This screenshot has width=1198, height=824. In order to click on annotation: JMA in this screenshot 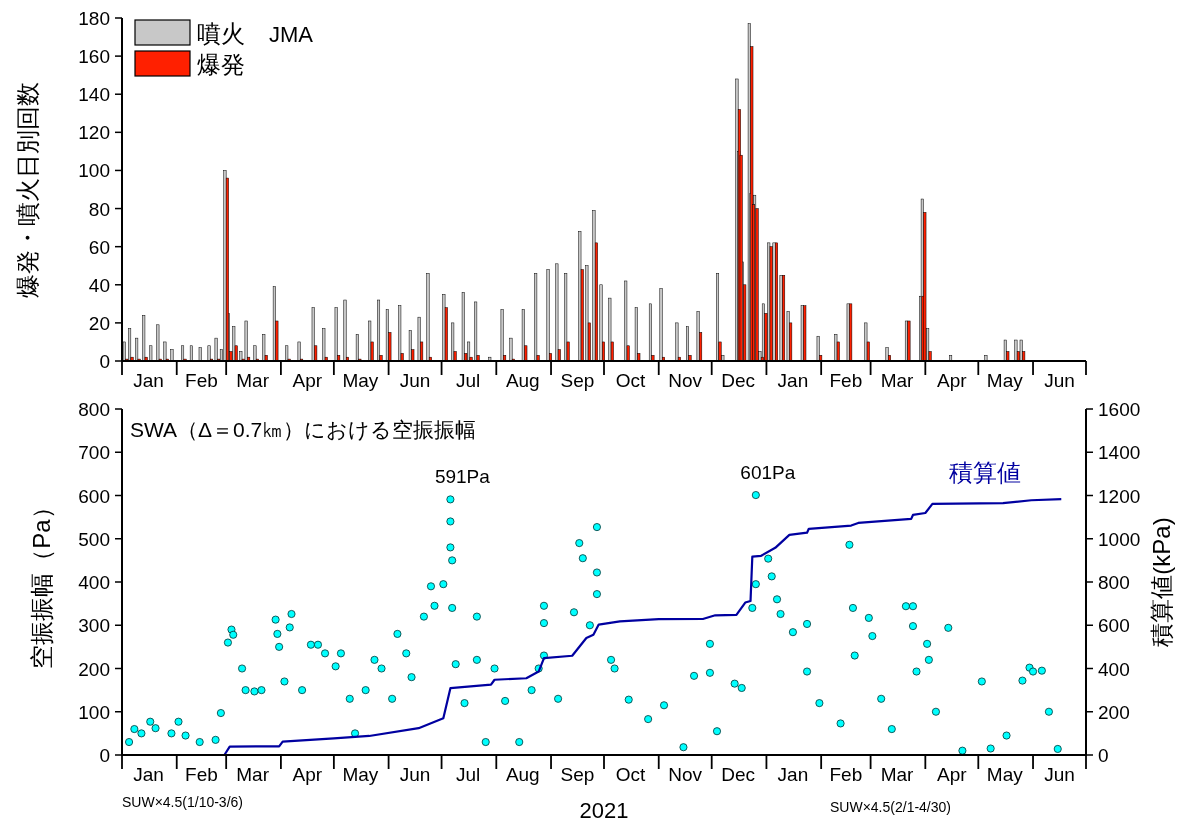, I will do `click(291, 34)`.